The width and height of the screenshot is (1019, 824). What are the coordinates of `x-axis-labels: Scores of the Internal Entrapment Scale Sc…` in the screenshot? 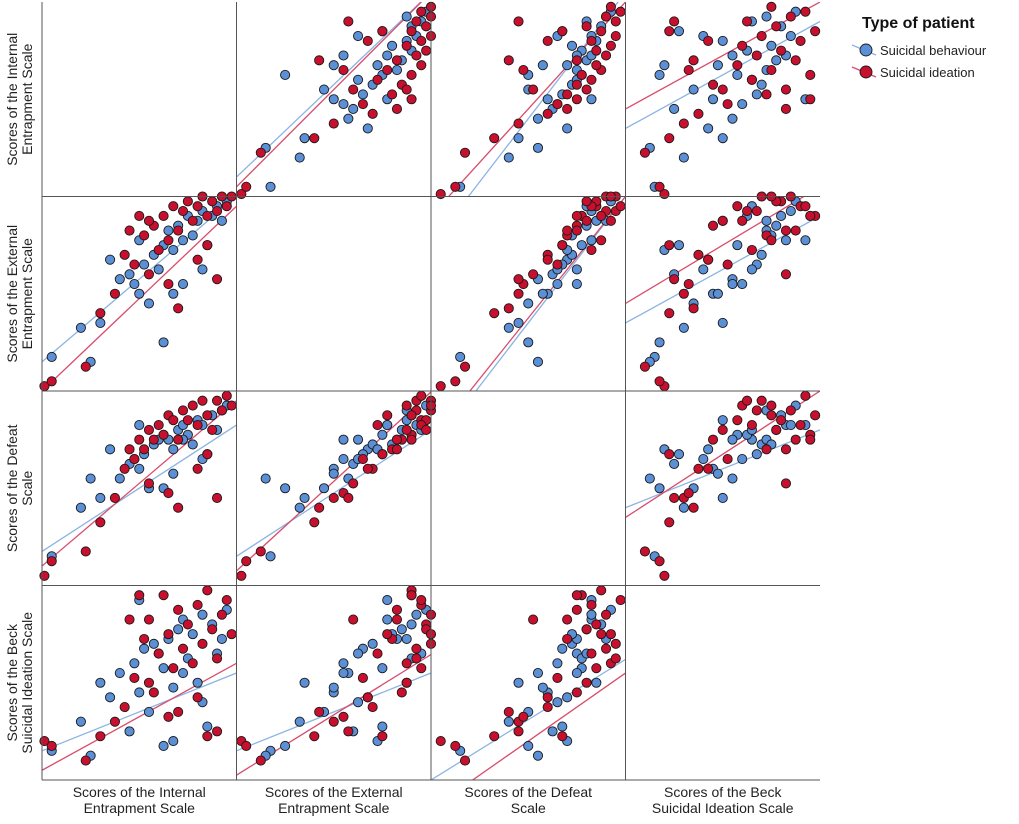 It's located at (433, 800).